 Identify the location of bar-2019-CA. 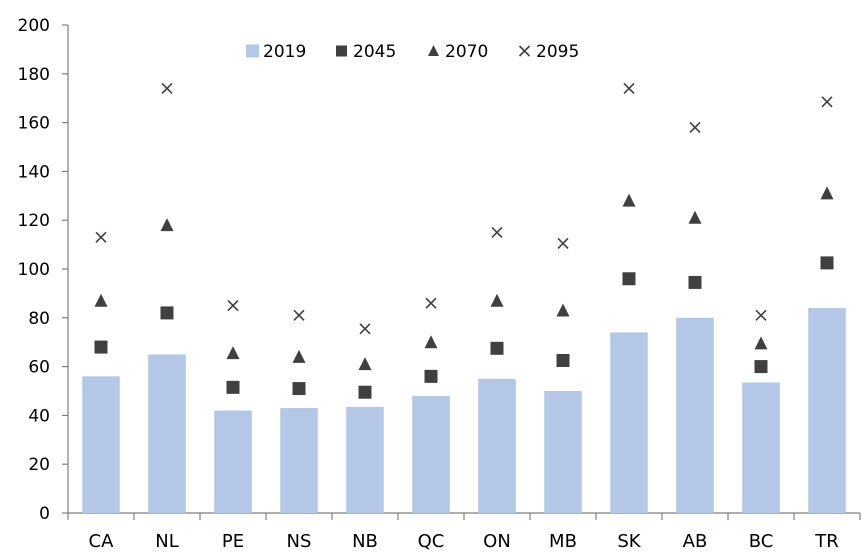
(101, 444).